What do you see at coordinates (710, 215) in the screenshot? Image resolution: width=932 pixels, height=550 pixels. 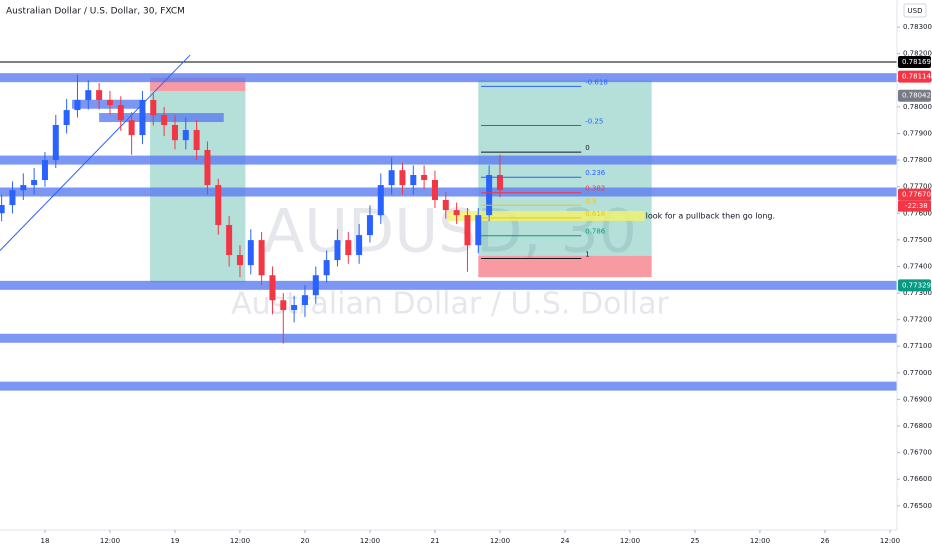 I see `annotation: look for a pullback then go long.` at bounding box center [710, 215].